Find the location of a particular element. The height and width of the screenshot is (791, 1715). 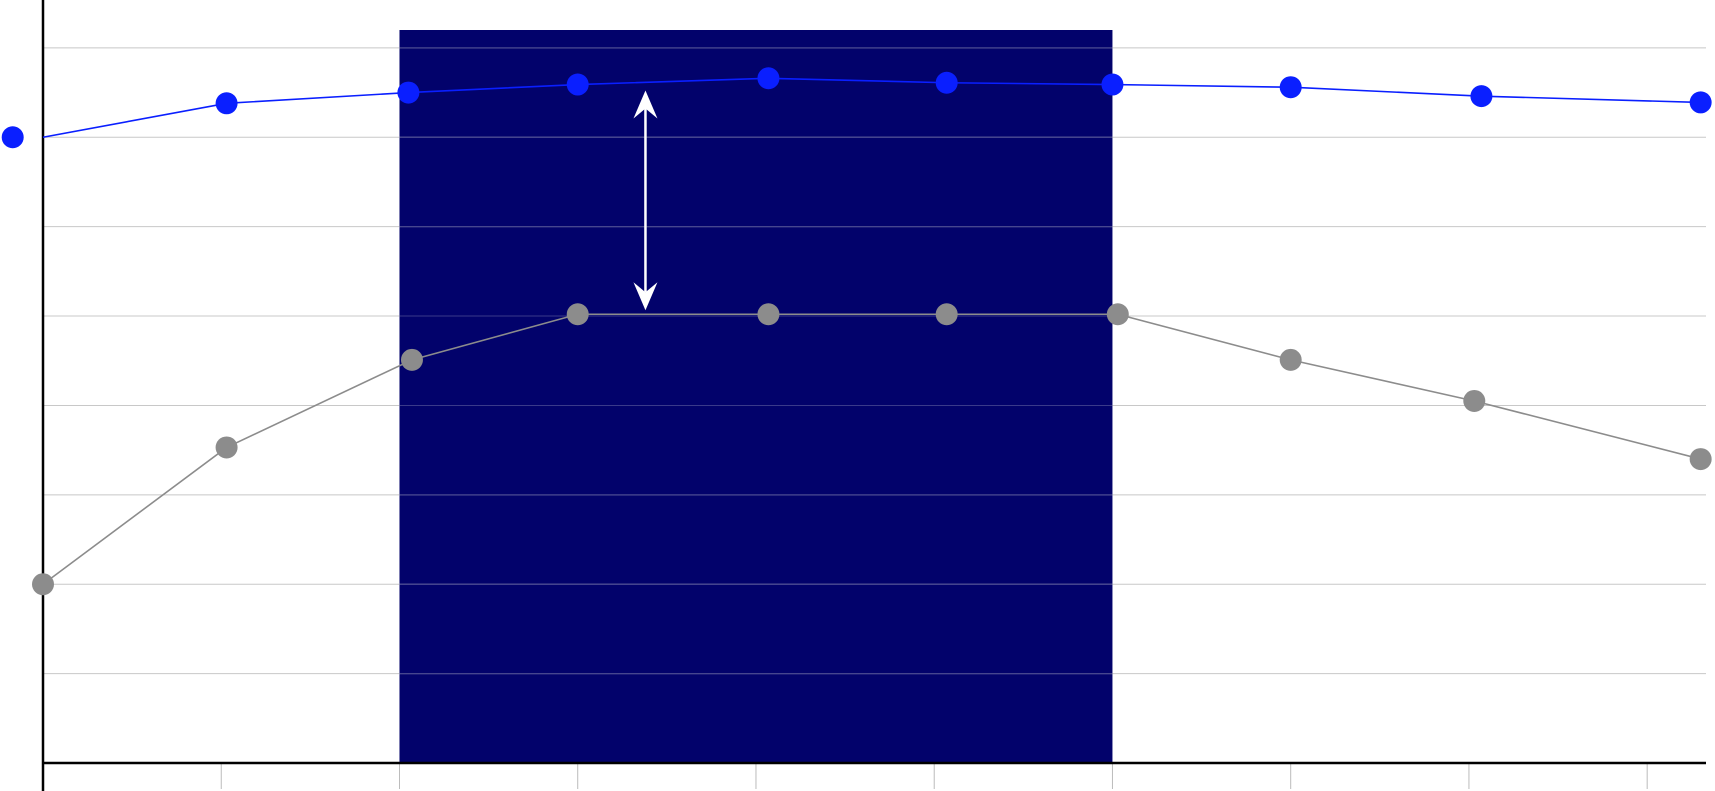

annotation-layer is located at coordinates (645, 200).